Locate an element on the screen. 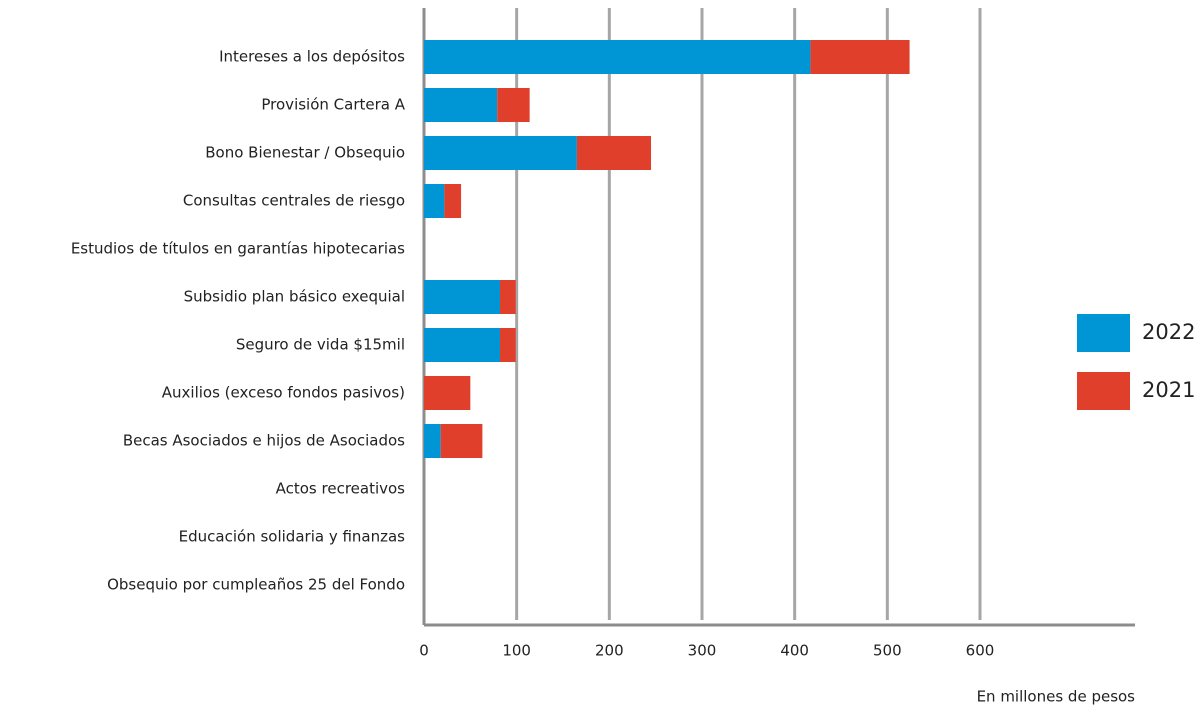 This screenshot has height=712, width=1201. y-tick-label: Subsidio plan básico exequial is located at coordinates (294, 297).